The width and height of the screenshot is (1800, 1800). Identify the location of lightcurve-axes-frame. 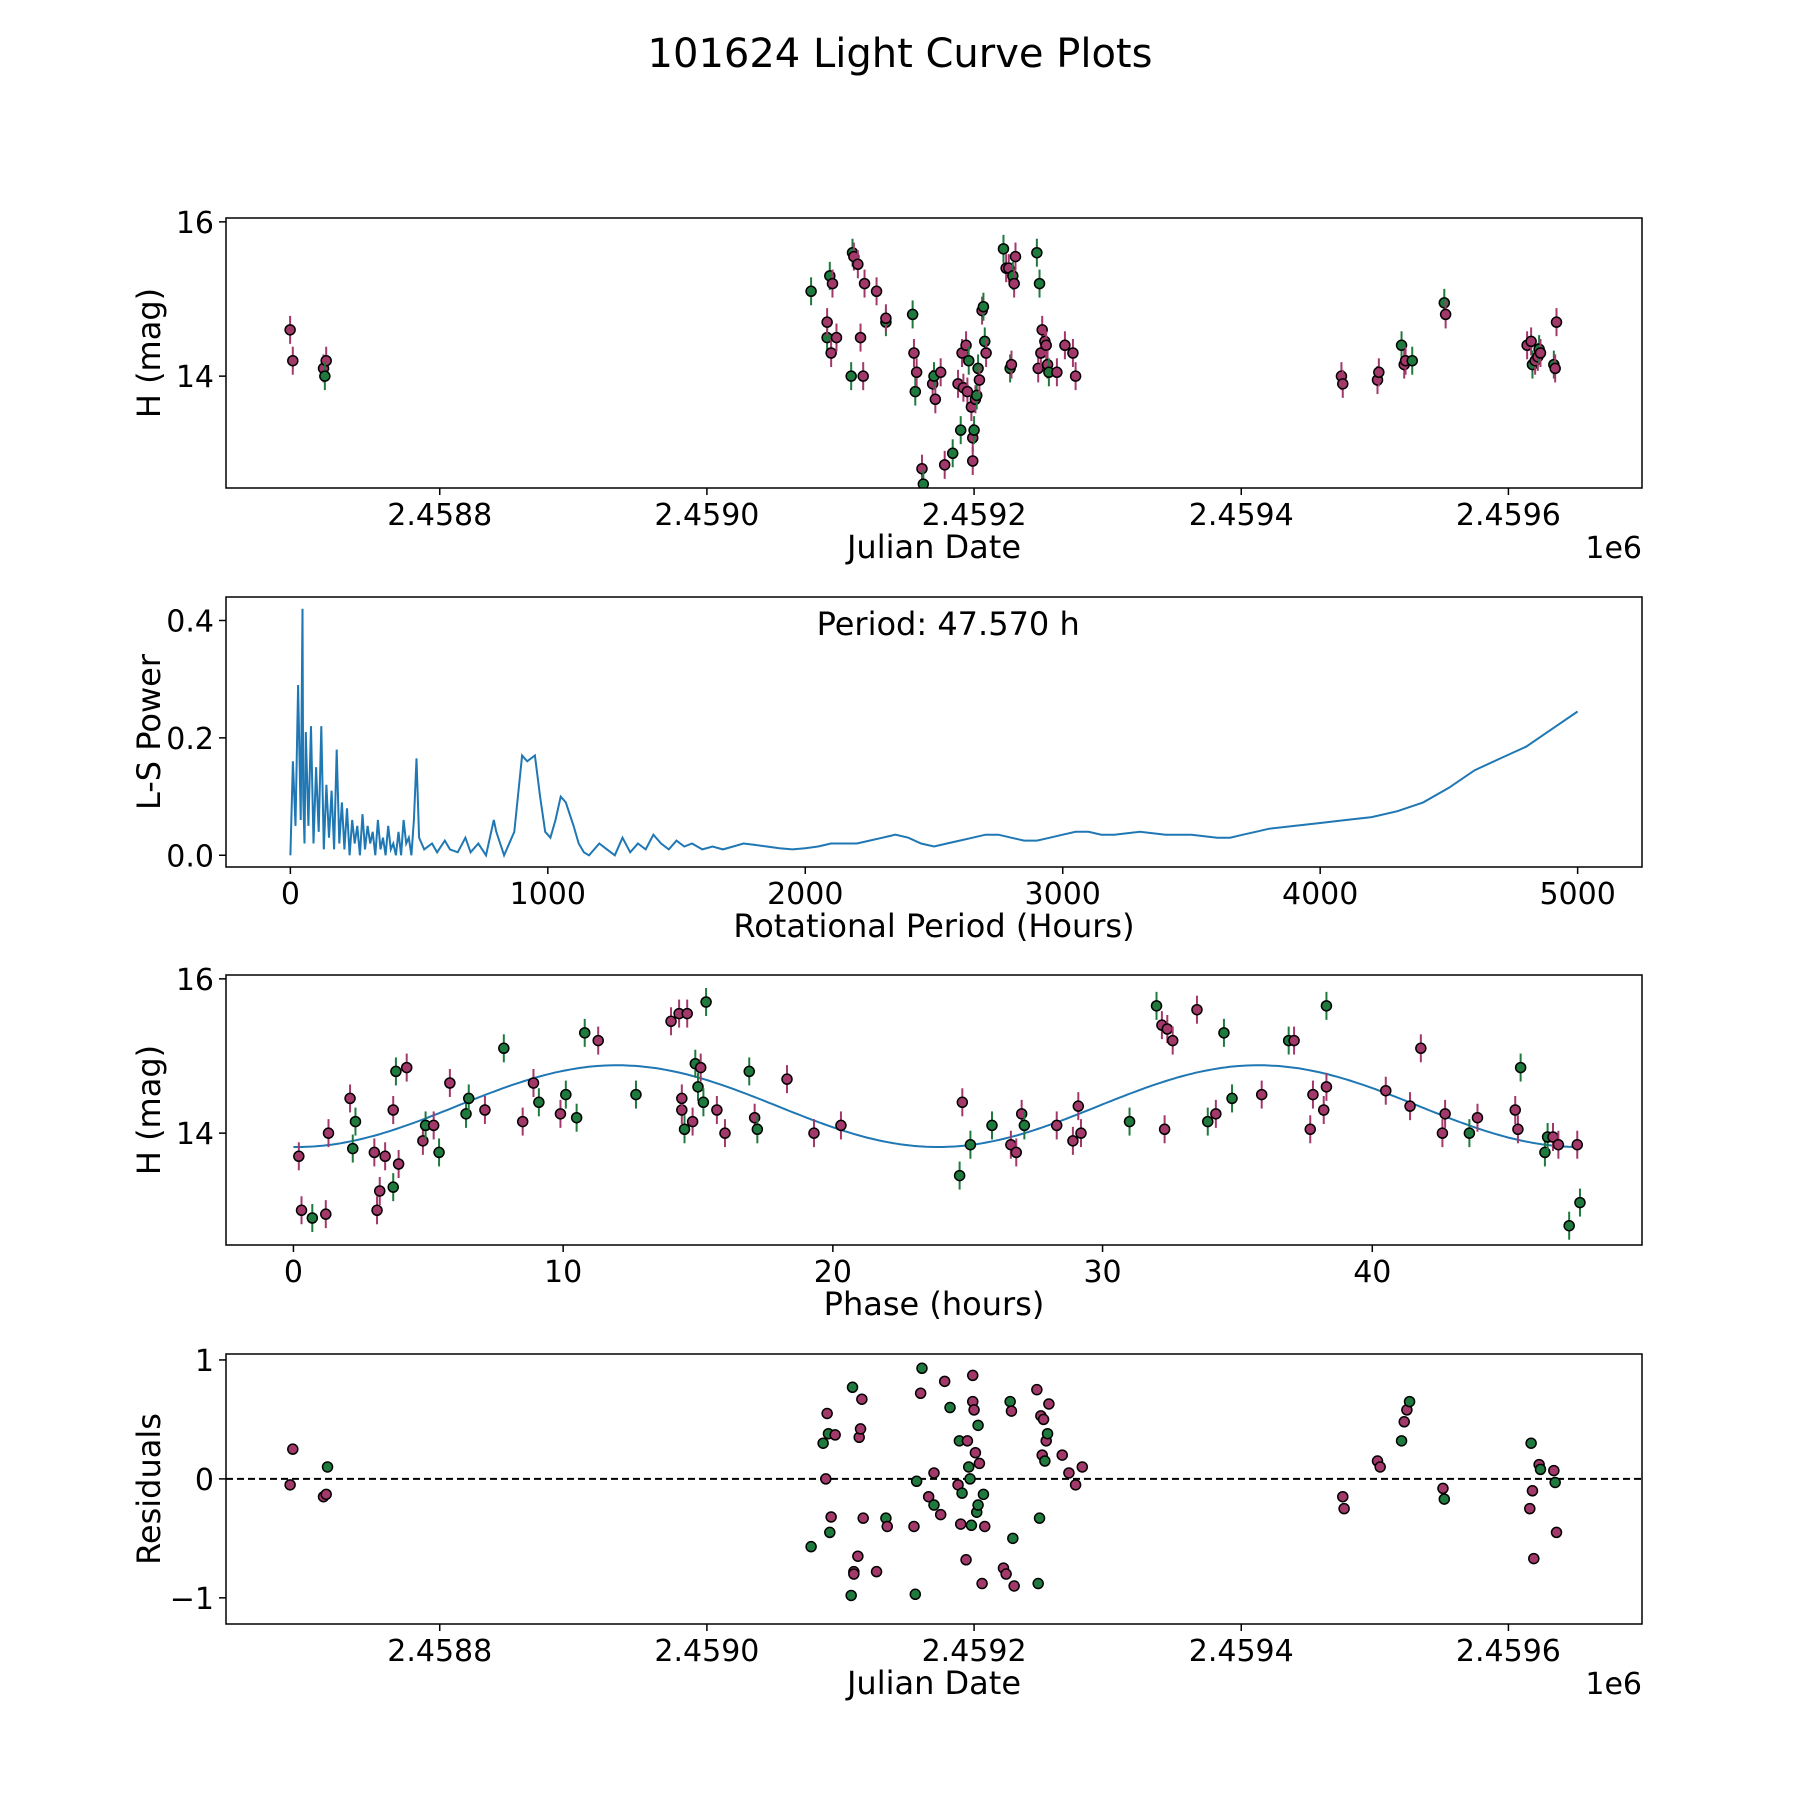
(934, 353).